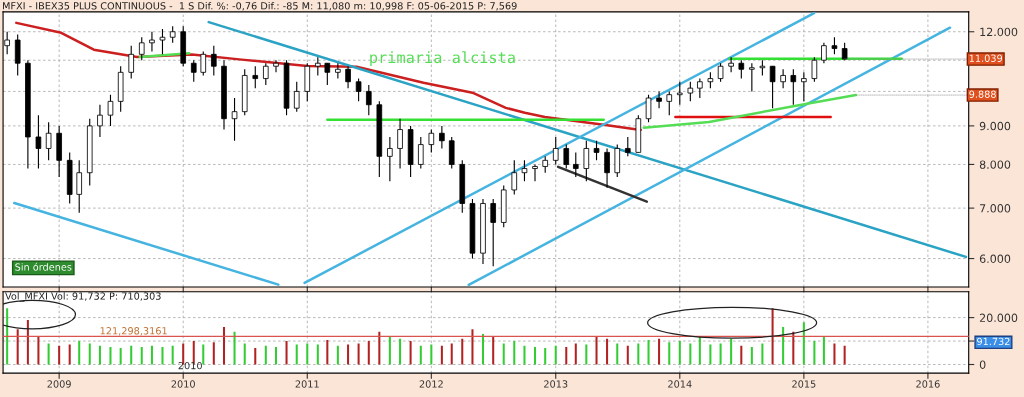 This screenshot has width=1024, height=397. I want to click on y-tick-label: 12.000, so click(999, 32).